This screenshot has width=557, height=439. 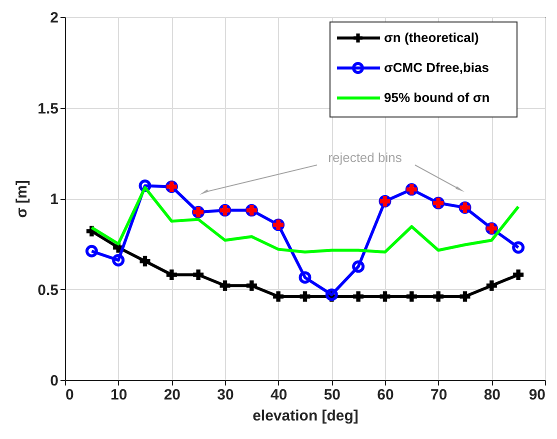 What do you see at coordinates (119, 395) in the screenshot?
I see `x-tick-label: 10` at bounding box center [119, 395].